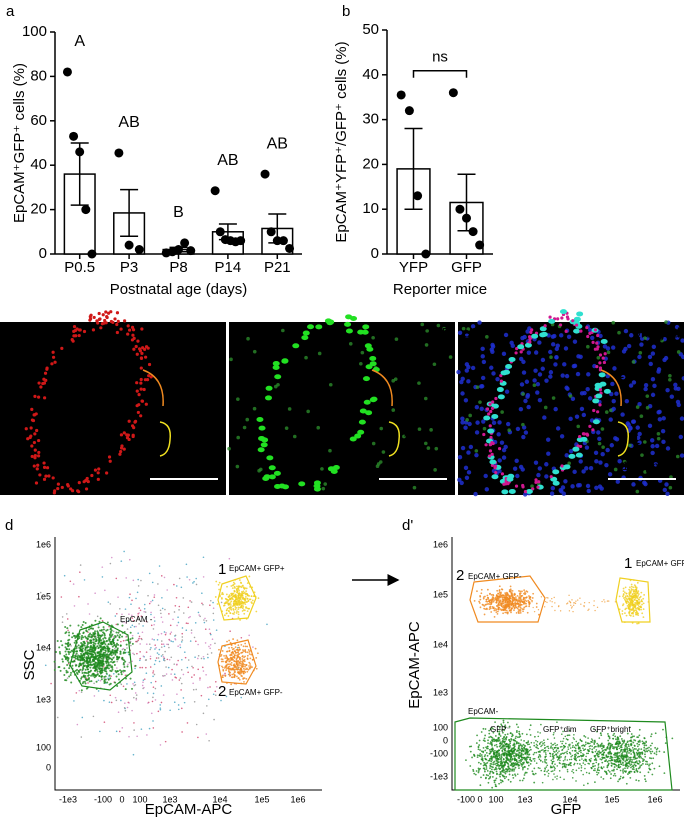 The height and width of the screenshot is (821, 684). I want to click on y-tick-label: 40, so click(370, 74).